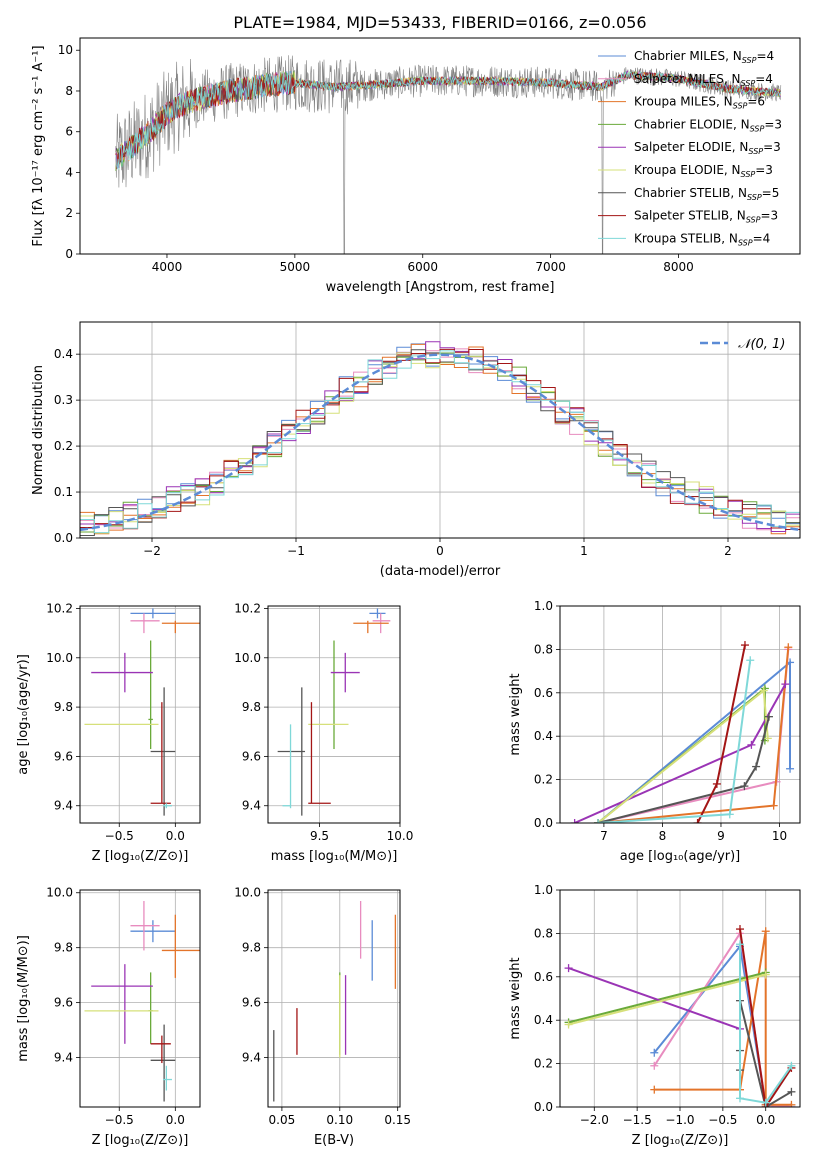  What do you see at coordinates (702, 239) in the screenshot?
I see `legend-label: Kroupa STELIB, NSSP=4` at bounding box center [702, 239].